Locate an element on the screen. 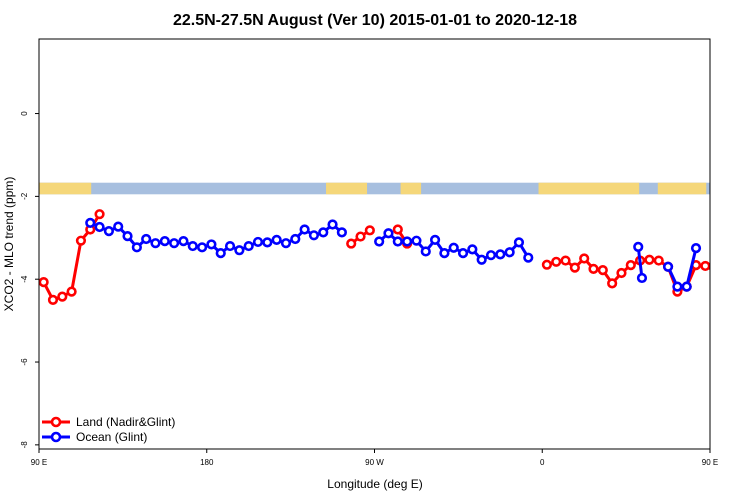  y-axis: 0 -2 -4 -6 -8 is located at coordinates (29, 280).